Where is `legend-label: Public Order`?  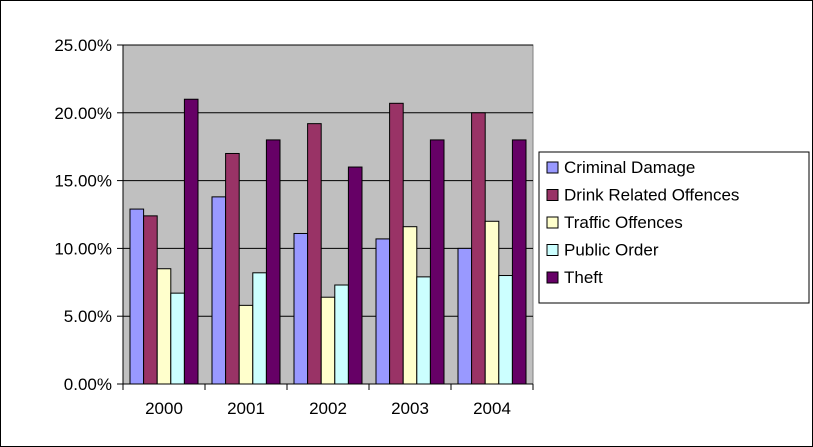
legend-label: Public Order is located at coordinates (611, 250).